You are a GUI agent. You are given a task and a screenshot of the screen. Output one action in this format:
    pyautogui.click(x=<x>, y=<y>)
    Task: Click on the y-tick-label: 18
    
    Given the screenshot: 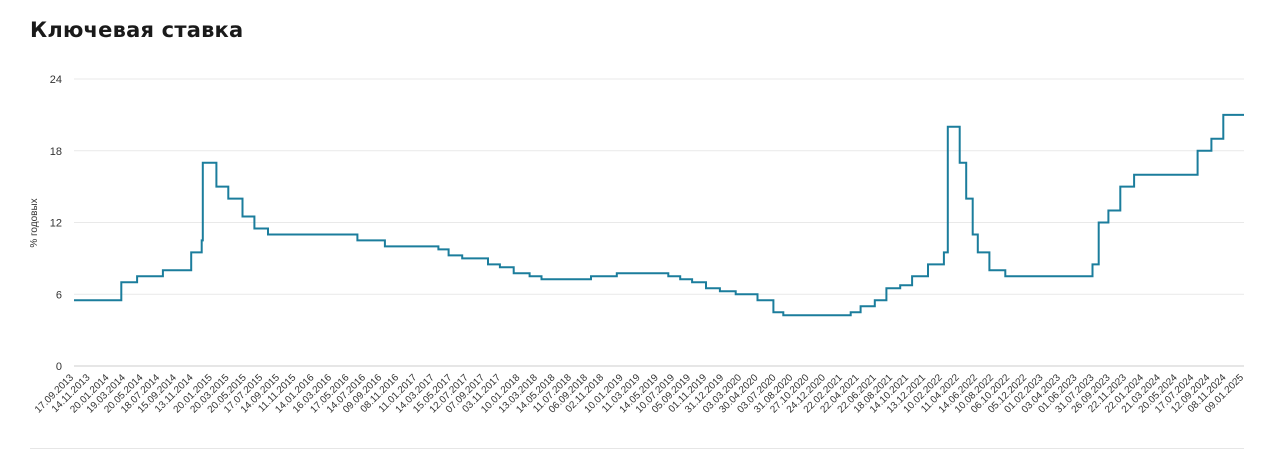 What is the action you would take?
    pyautogui.click(x=56, y=152)
    